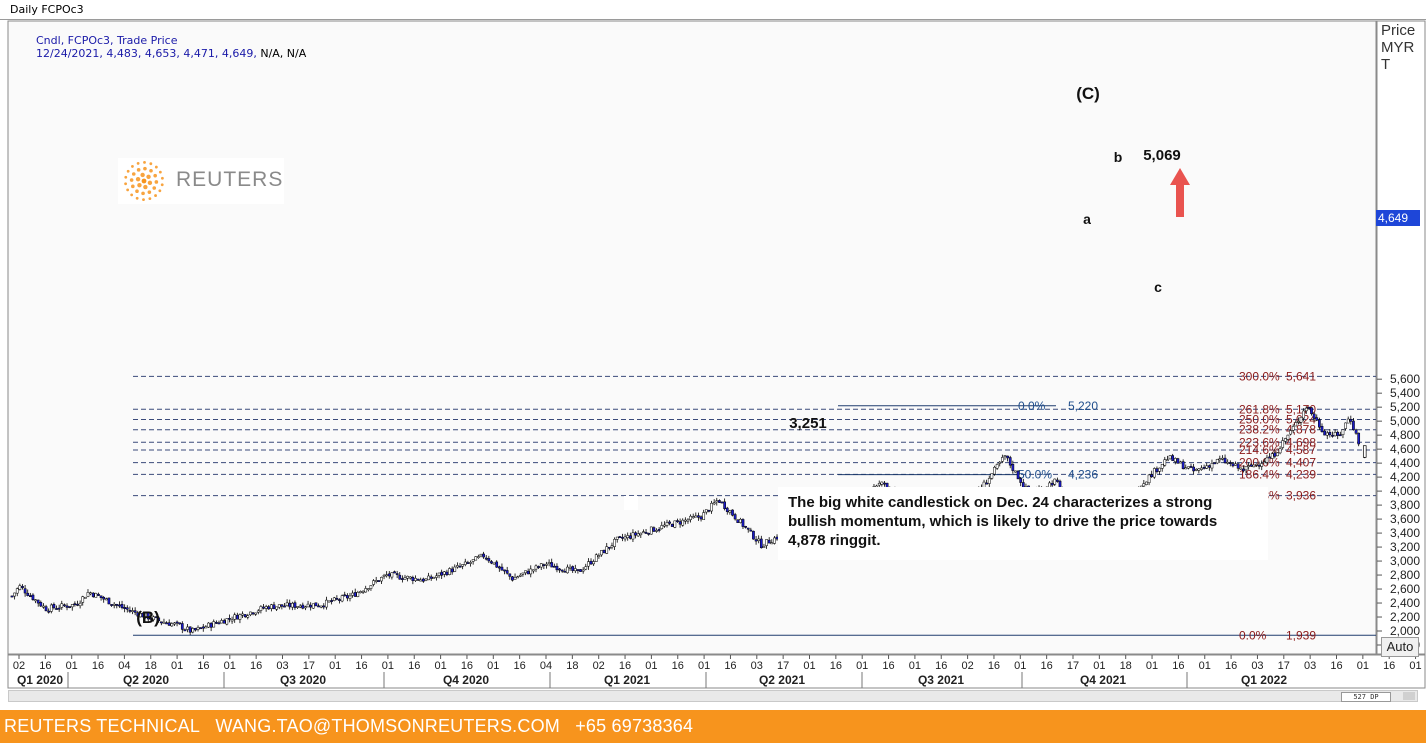 This screenshot has height=743, width=1426. I want to click on scroll-thumb: 527 DP, so click(1366, 697).